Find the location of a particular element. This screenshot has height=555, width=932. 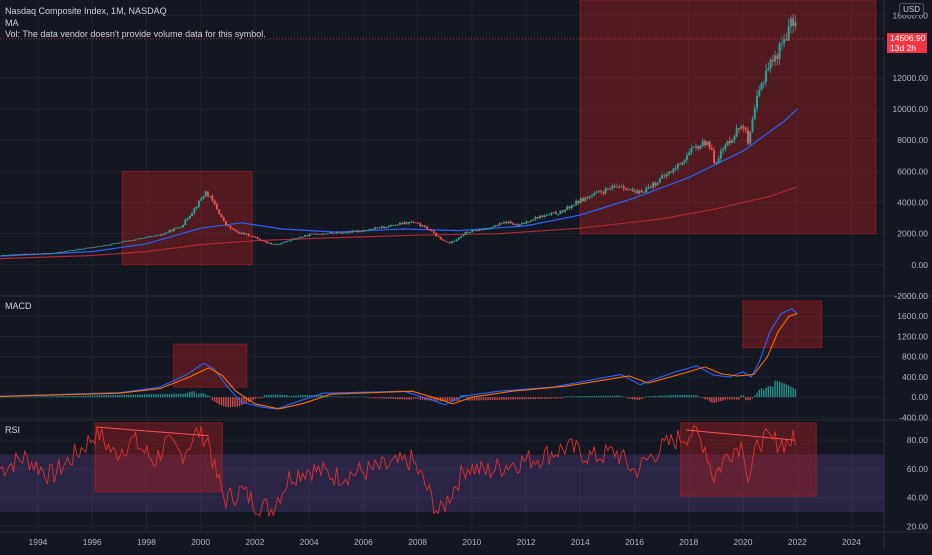

macd-pane-label: MACD is located at coordinates (18, 306).